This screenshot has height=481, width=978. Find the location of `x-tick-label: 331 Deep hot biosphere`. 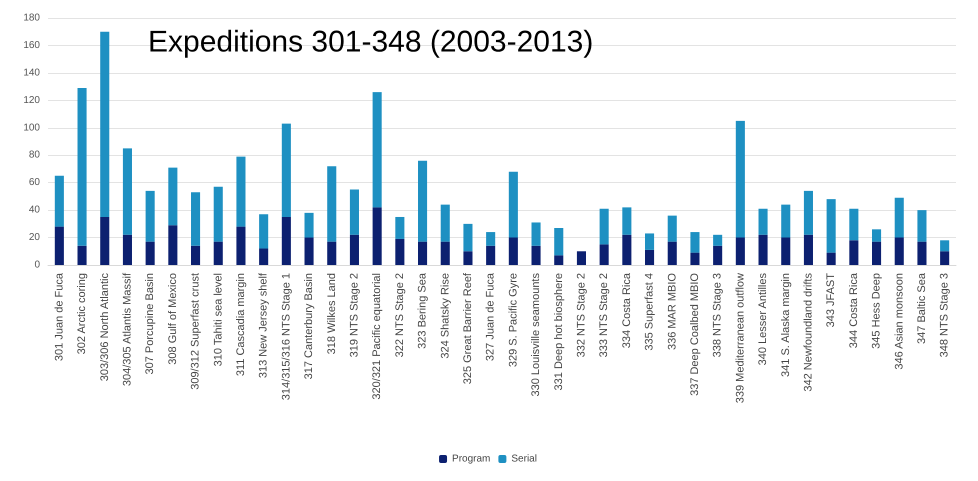

x-tick-label: 331 Deep hot biosphere is located at coordinates (558, 331).